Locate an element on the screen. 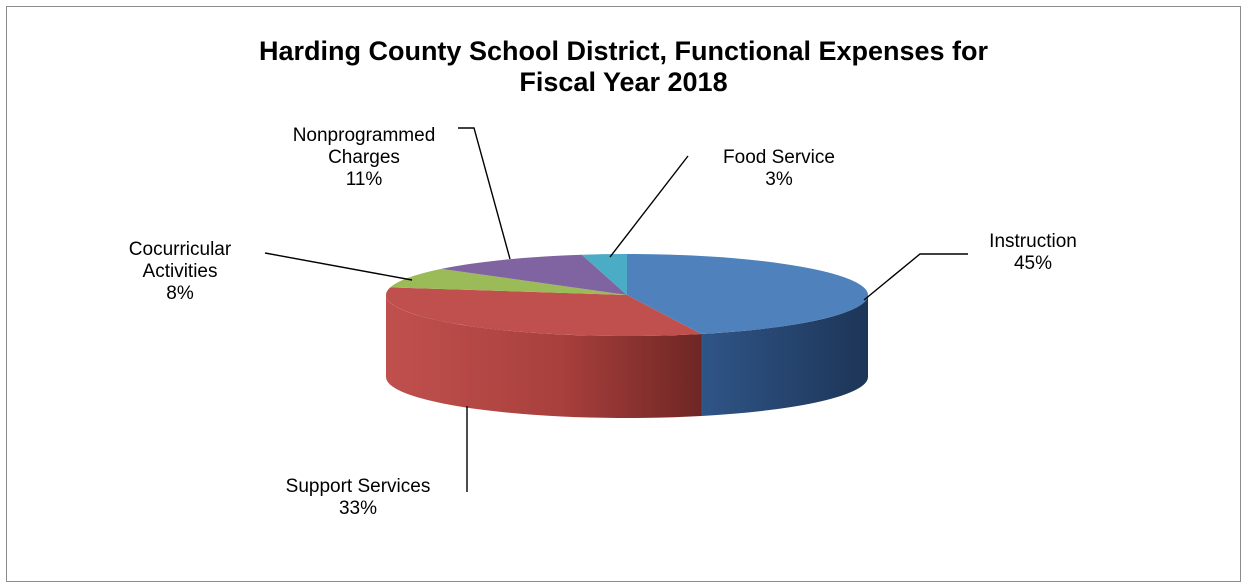 The height and width of the screenshot is (588, 1247). pie-slice-support-services is located at coordinates (543, 311).